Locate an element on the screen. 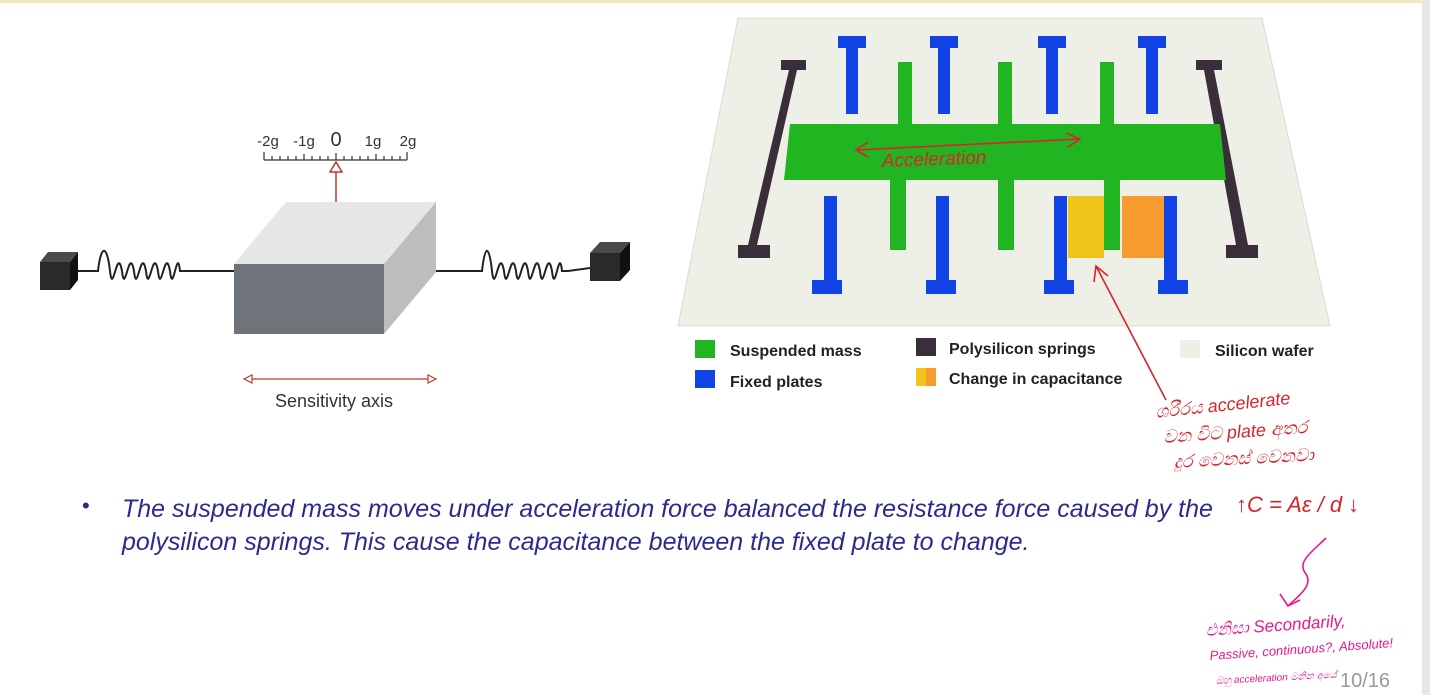 This screenshot has width=1430, height=695. right-spring is located at coordinates (500, 264).